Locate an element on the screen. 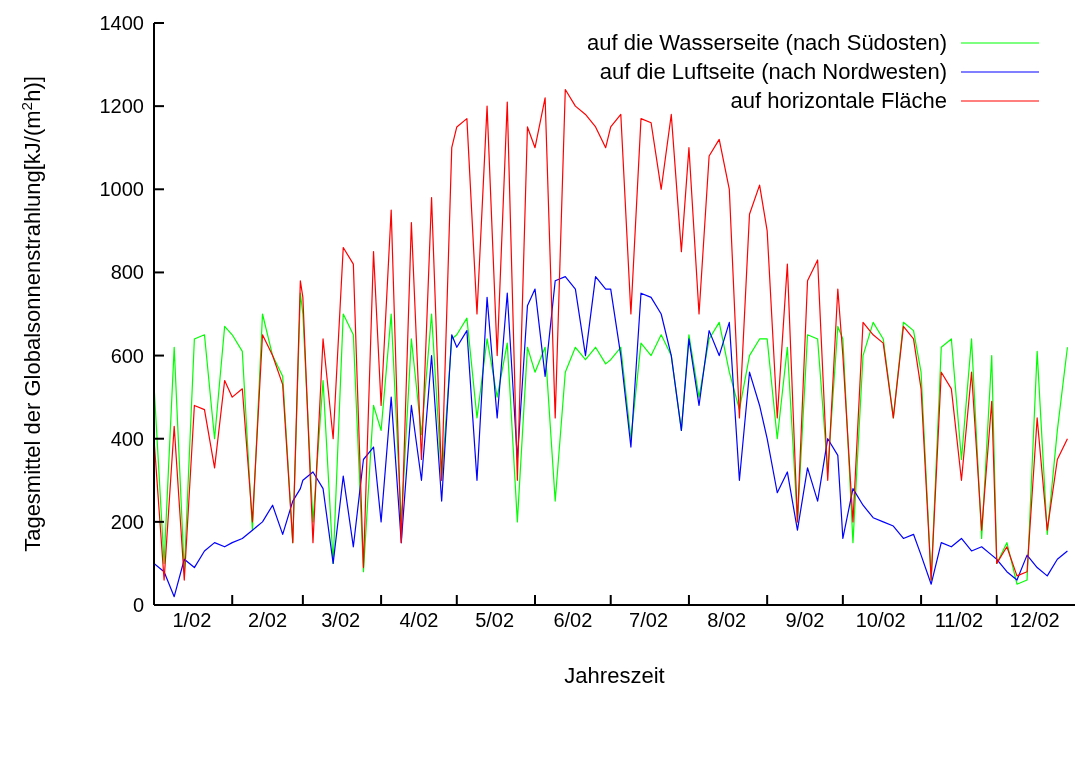  legend-label: auf die Wasserseite (nach Südosten) is located at coordinates (767, 43).